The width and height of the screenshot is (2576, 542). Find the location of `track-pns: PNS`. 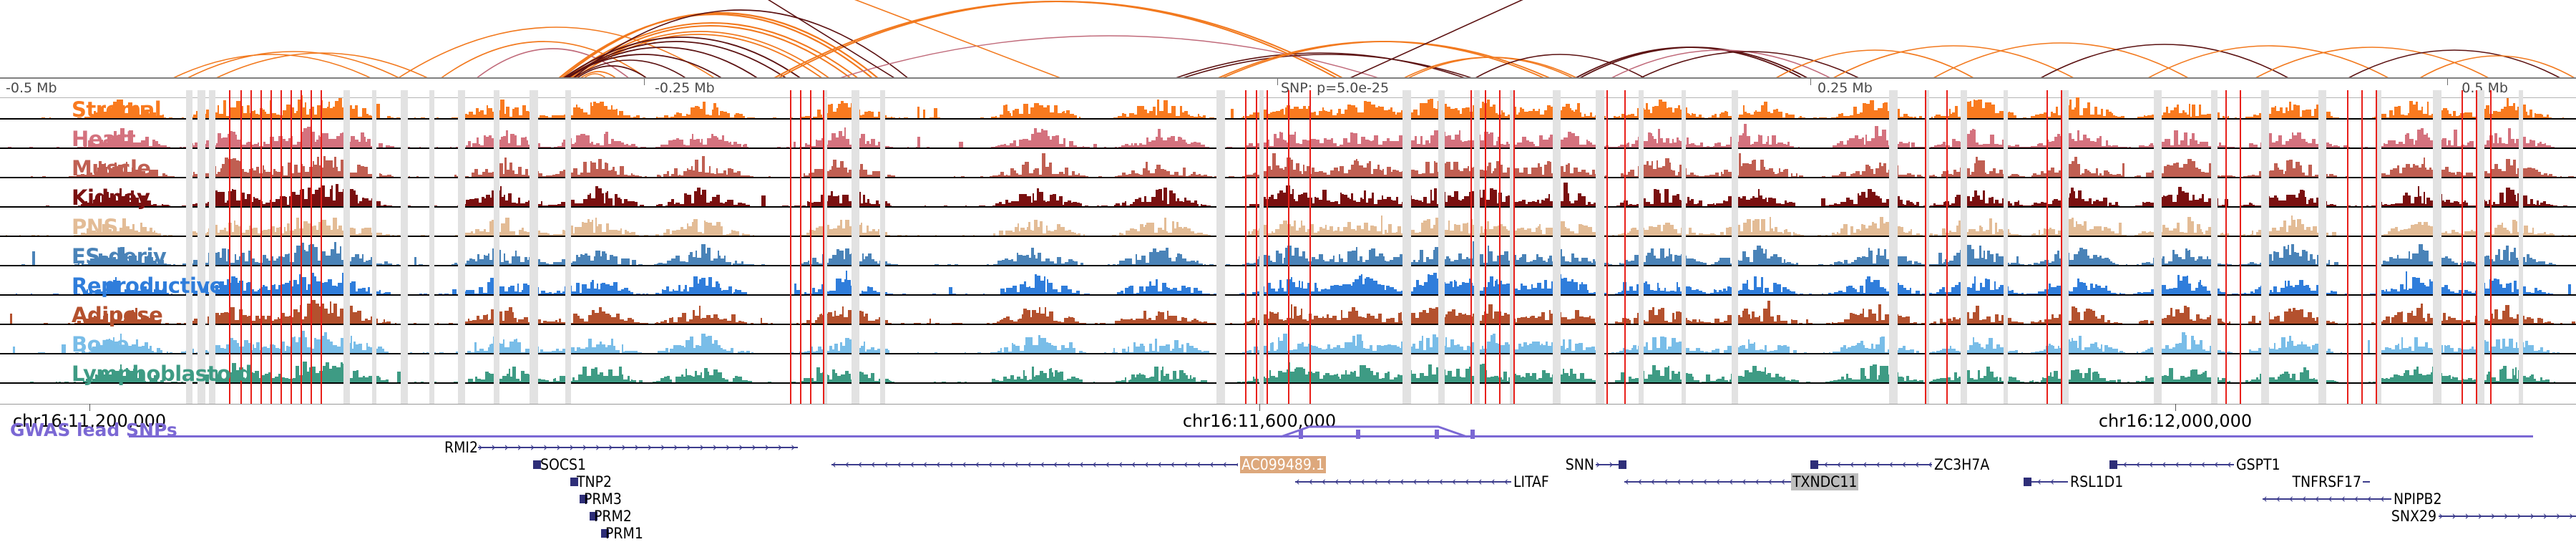

track-pns: PNS is located at coordinates (1288, 223).